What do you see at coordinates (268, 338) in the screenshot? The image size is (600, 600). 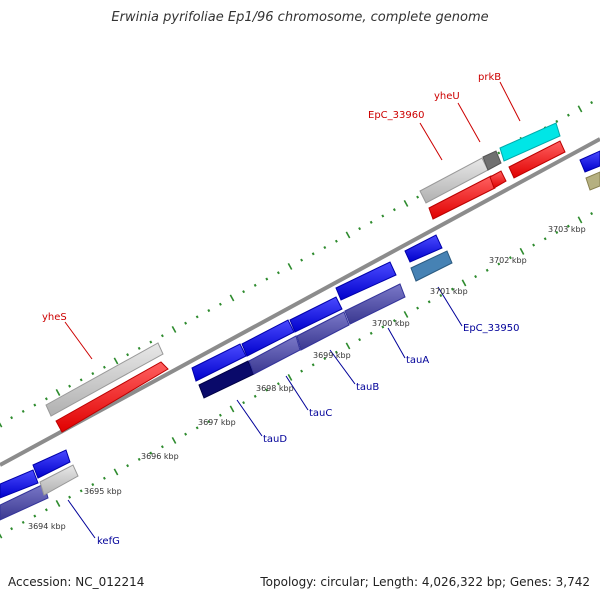 I see `gene-tauC-upper` at bounding box center [268, 338].